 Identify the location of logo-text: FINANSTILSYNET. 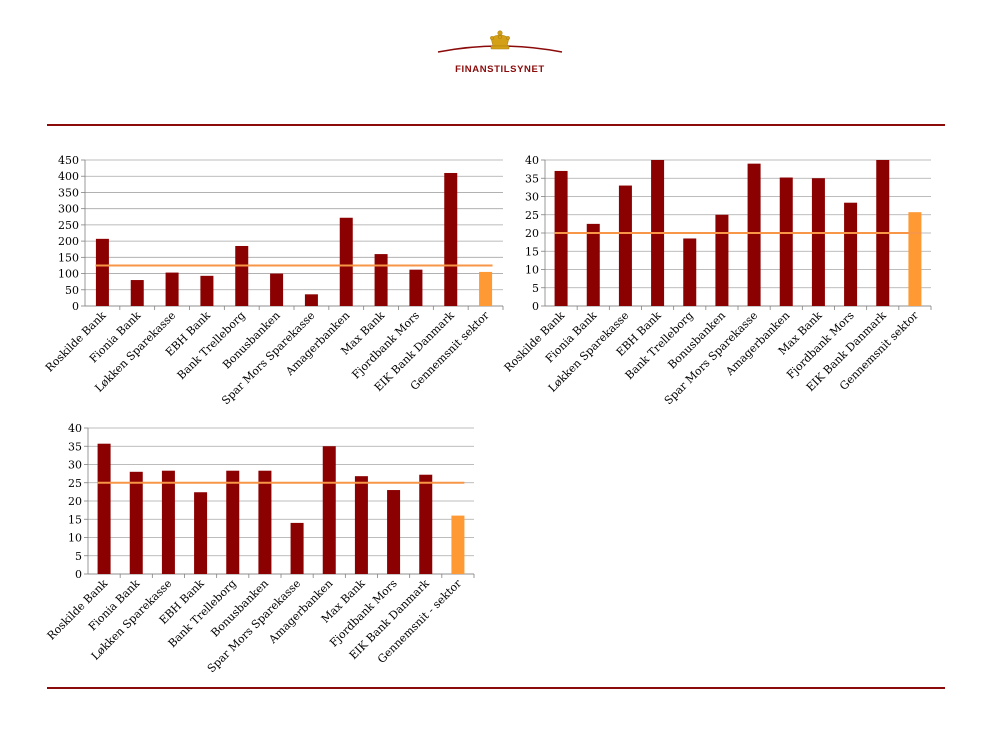
(500, 69).